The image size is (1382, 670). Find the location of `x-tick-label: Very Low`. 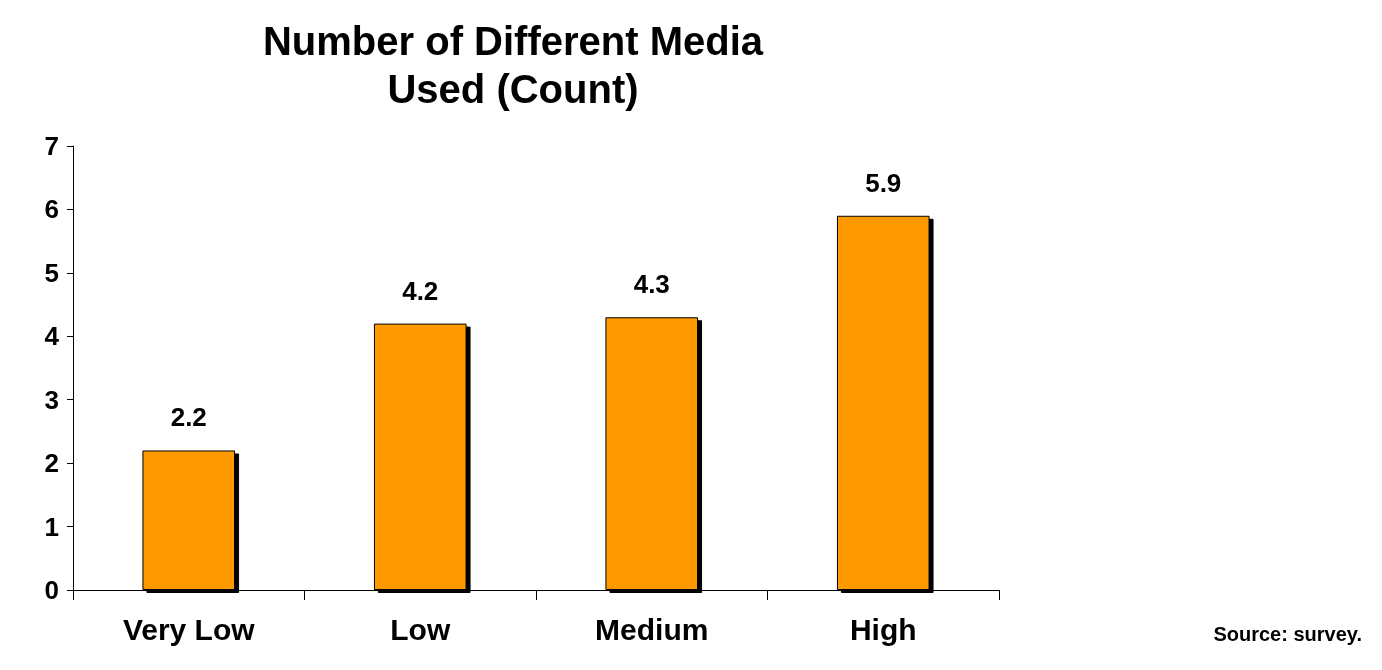

x-tick-label: Very Low is located at coordinates (189, 629).